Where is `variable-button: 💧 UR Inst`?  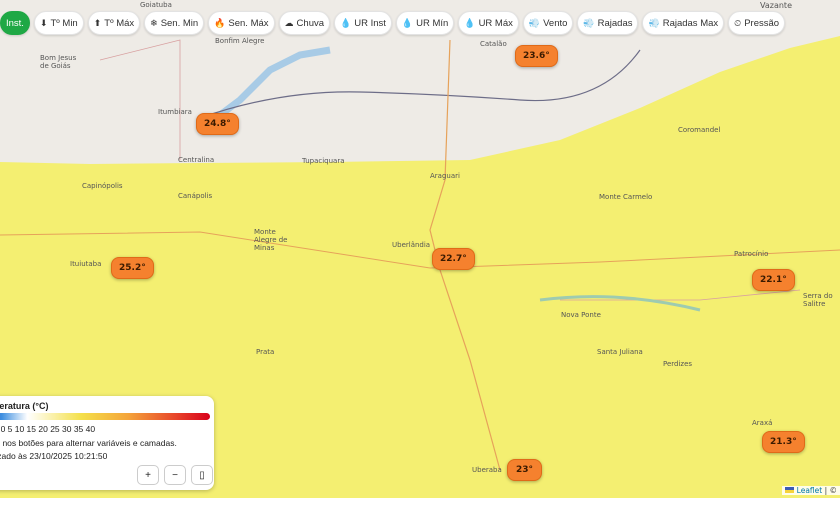 variable-button: 💧 UR Inst is located at coordinates (363, 23).